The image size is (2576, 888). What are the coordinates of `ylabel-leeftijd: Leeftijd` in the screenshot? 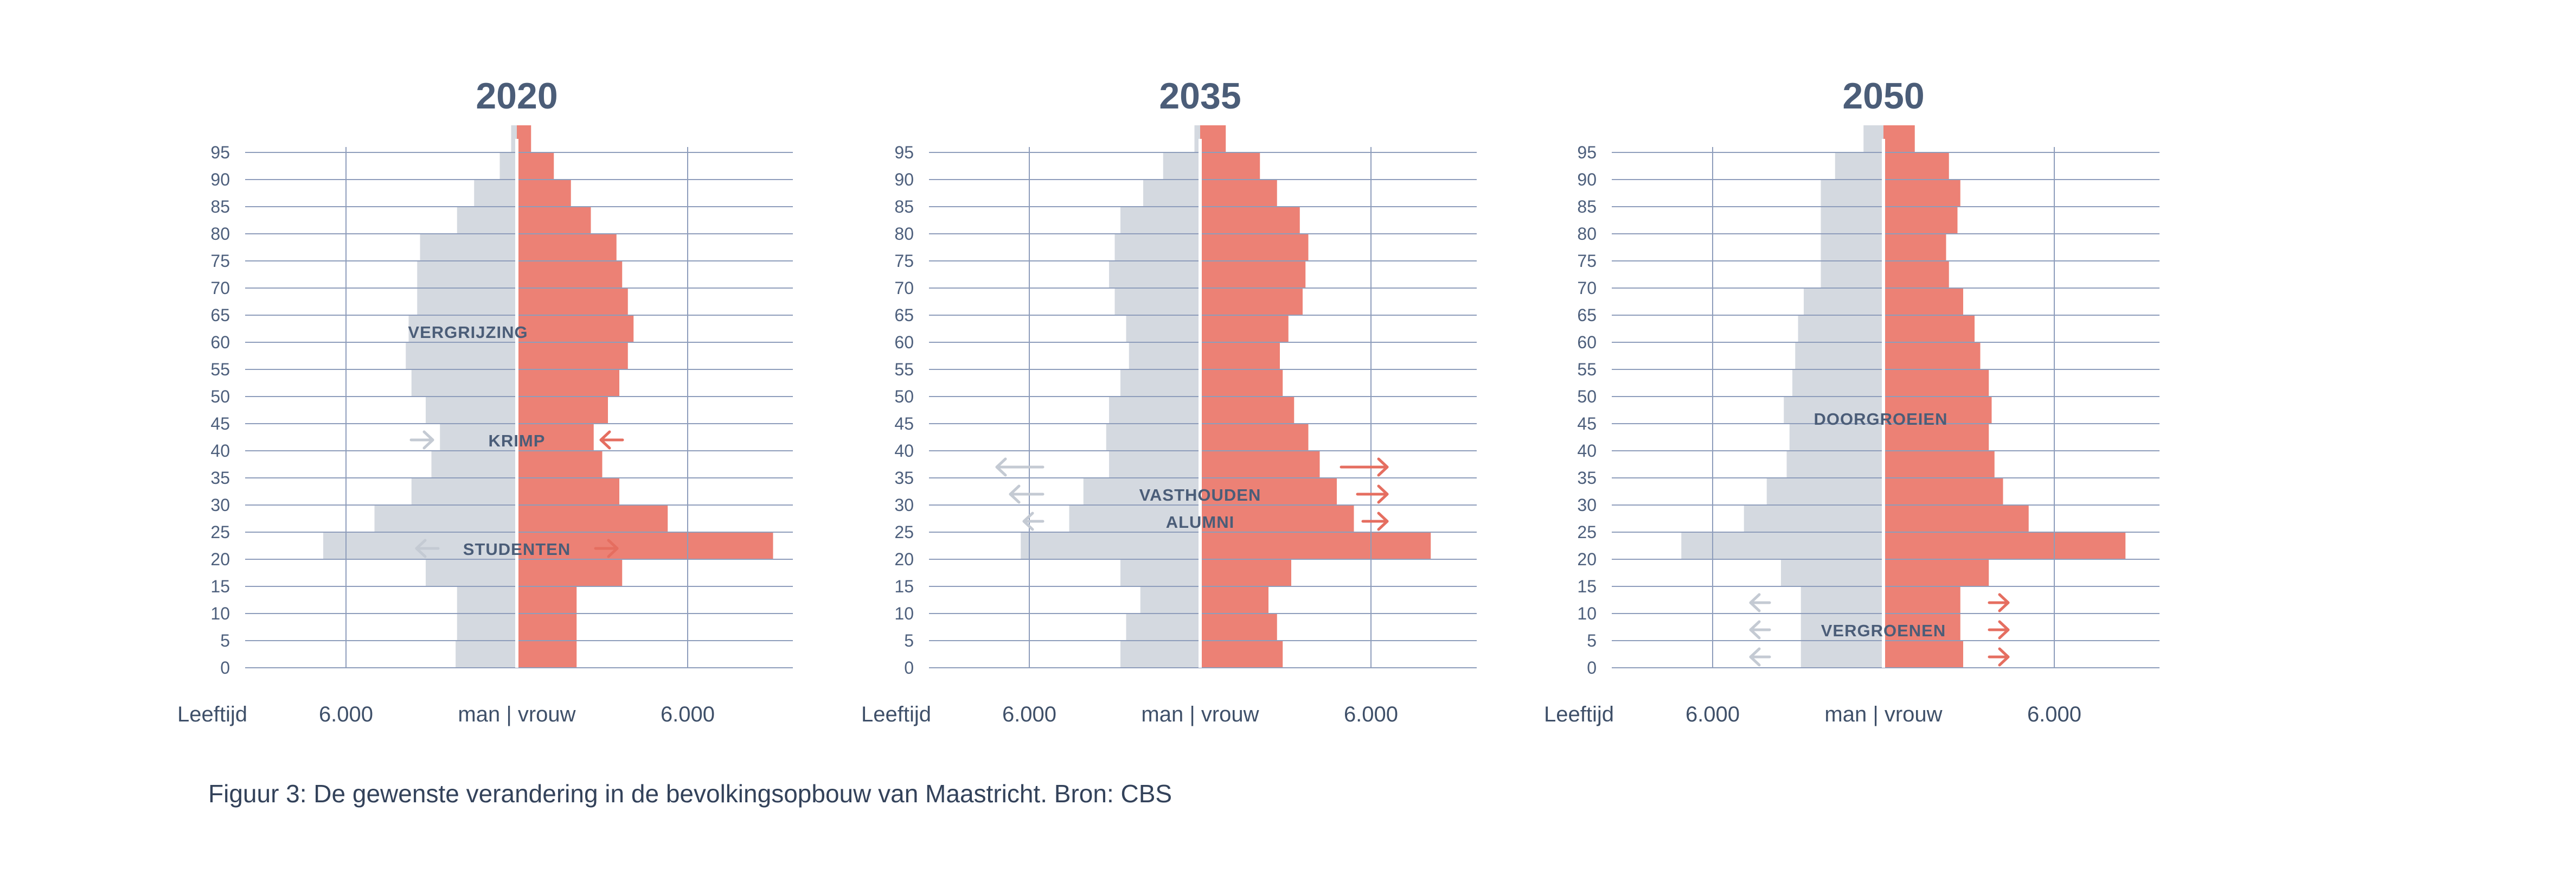 It's located at (1579, 714).